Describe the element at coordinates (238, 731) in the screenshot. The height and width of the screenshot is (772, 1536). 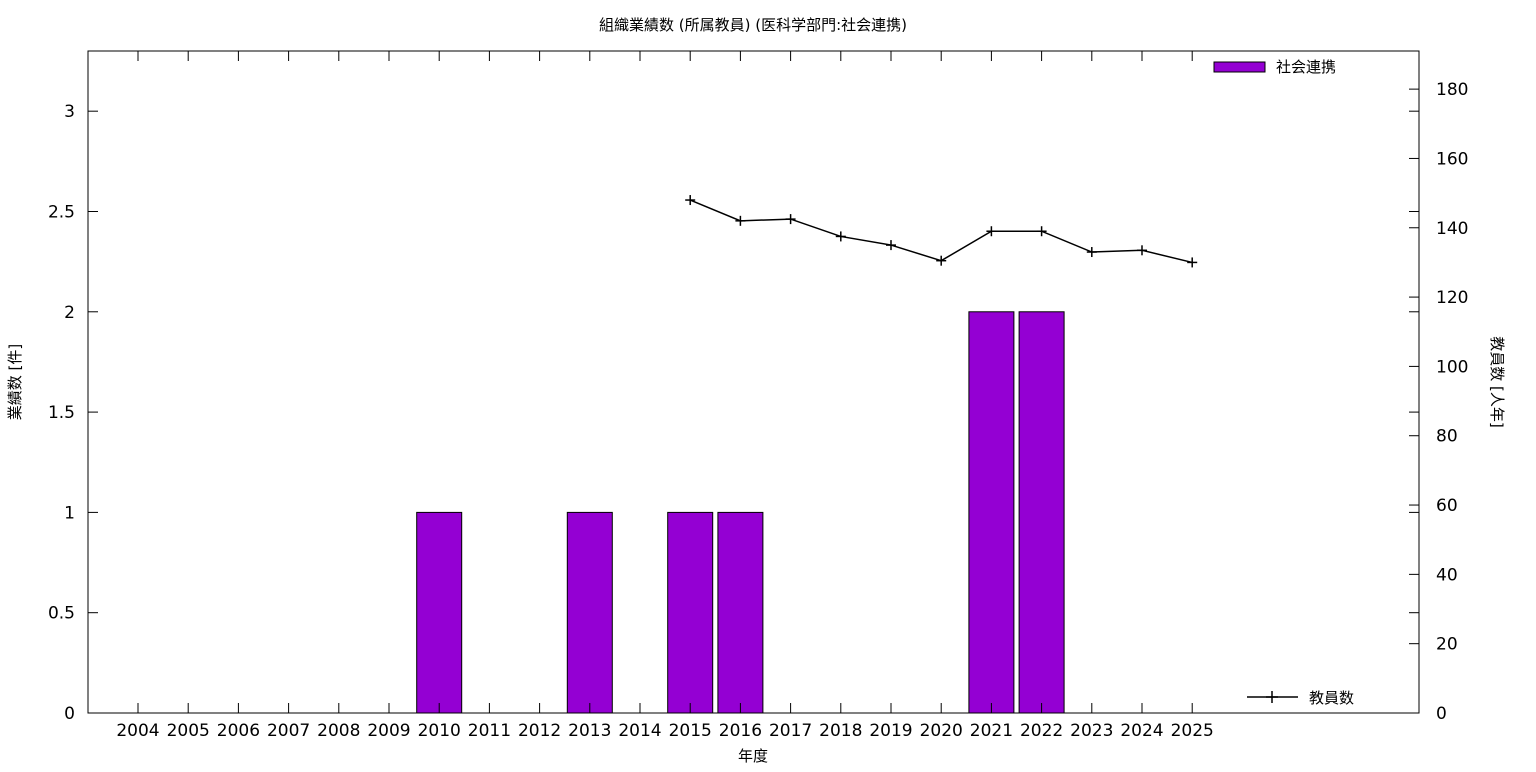
I see `x-tick-label: 2006` at that location.